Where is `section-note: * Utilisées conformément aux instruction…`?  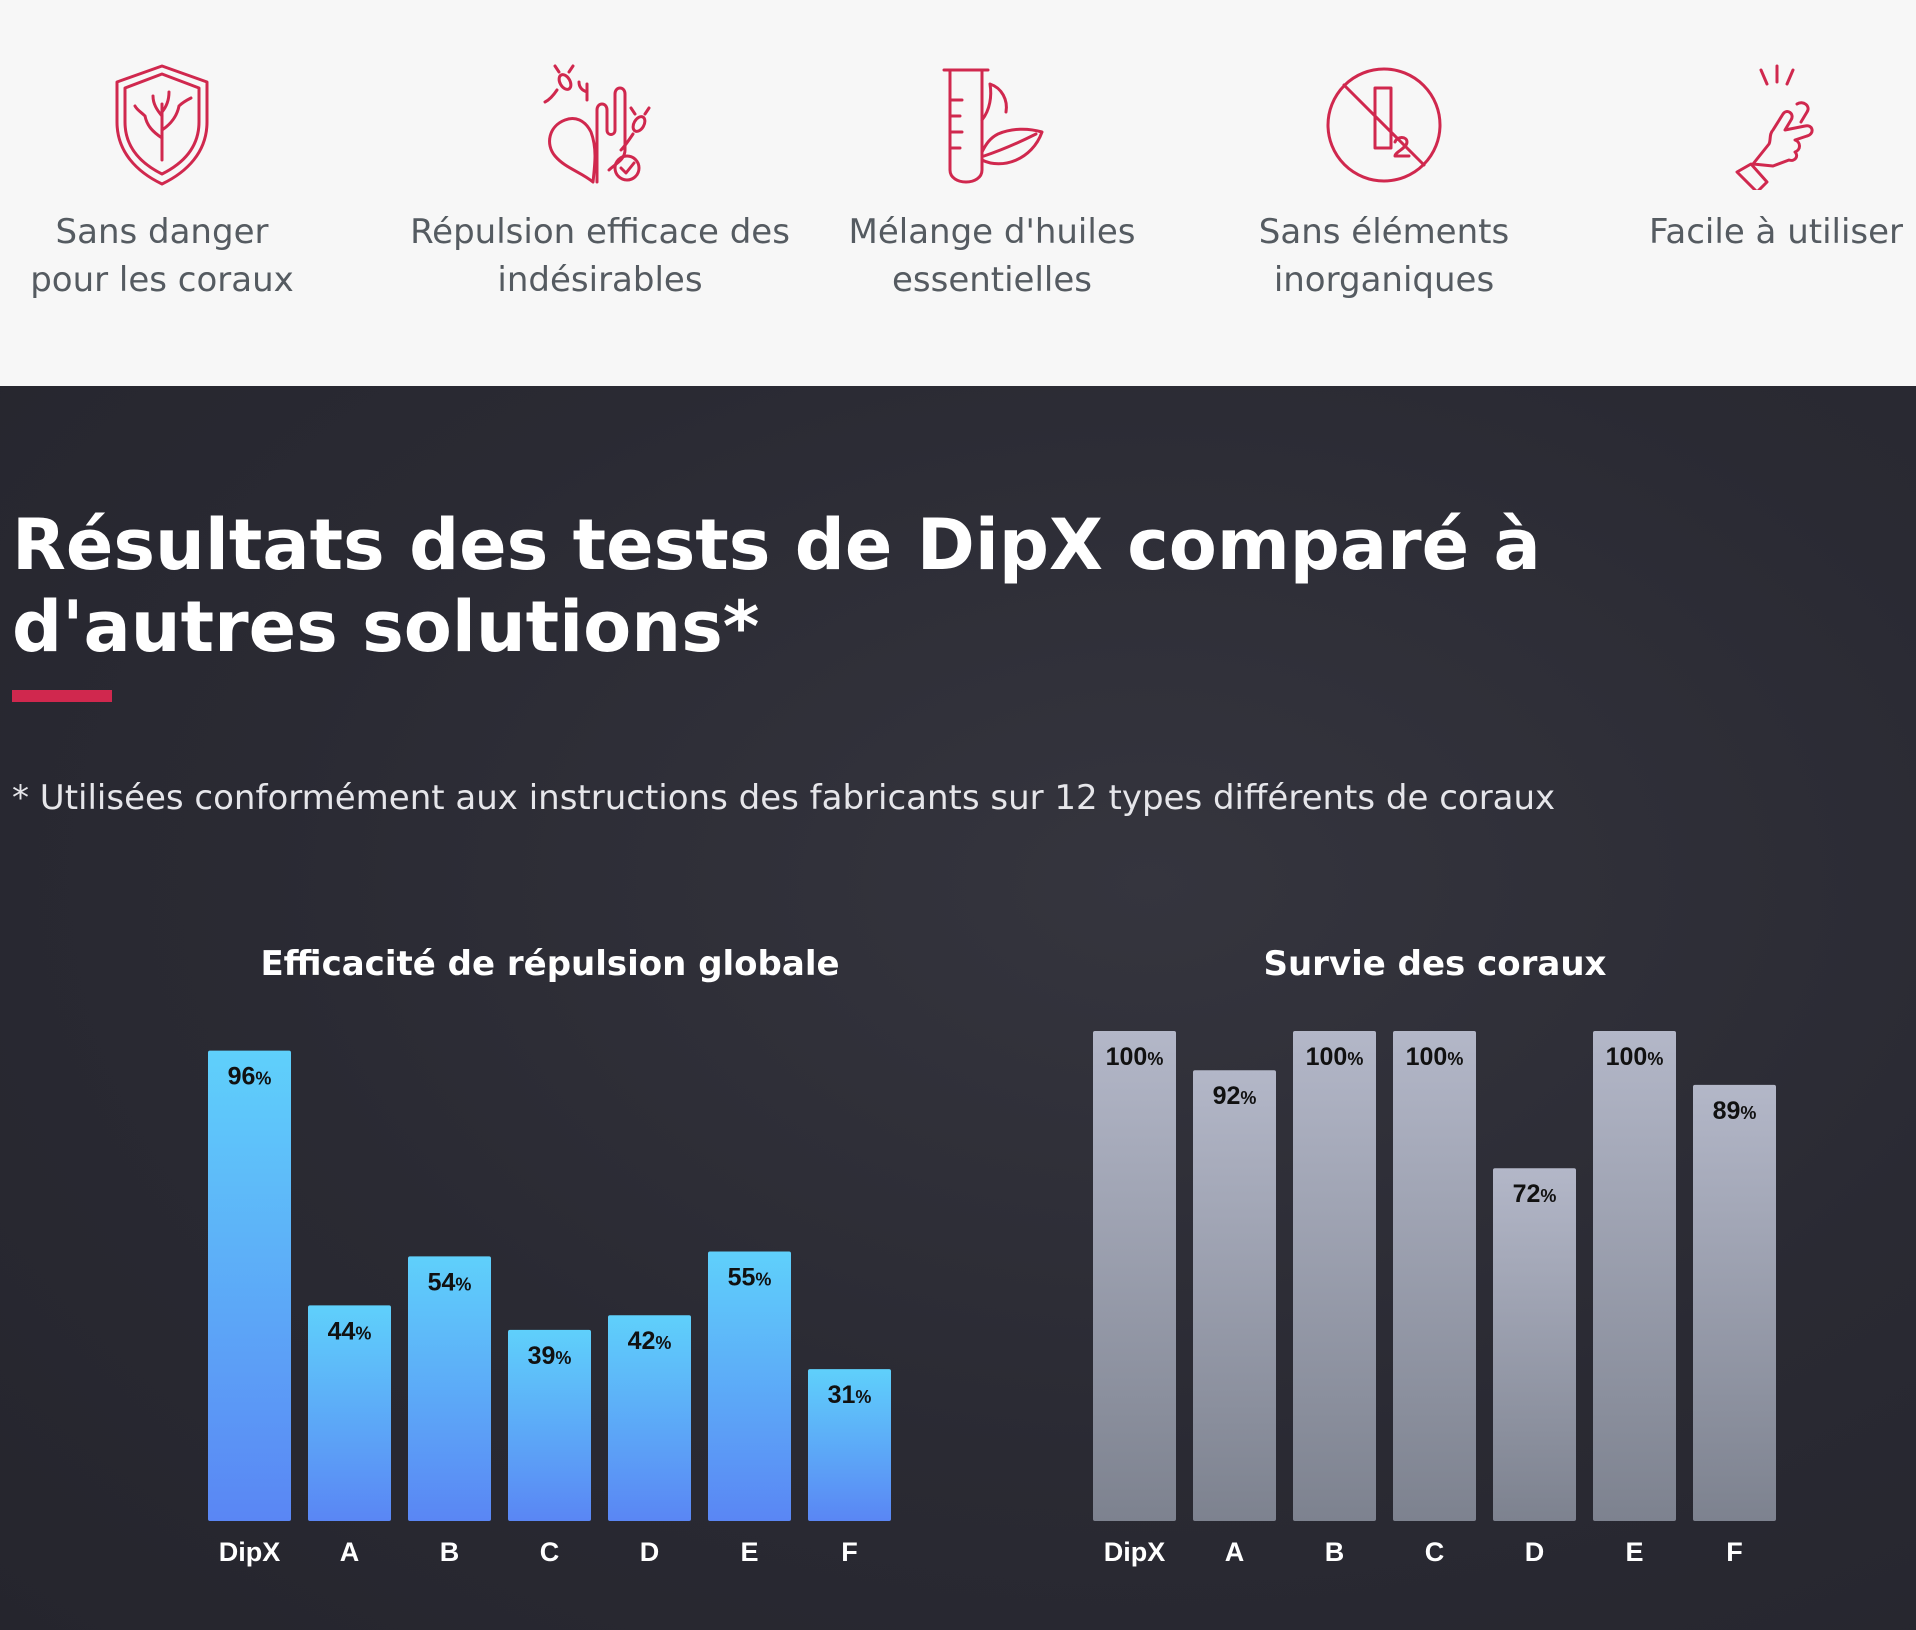 section-note: * Utilisées conformément aux instruction… is located at coordinates (784, 798).